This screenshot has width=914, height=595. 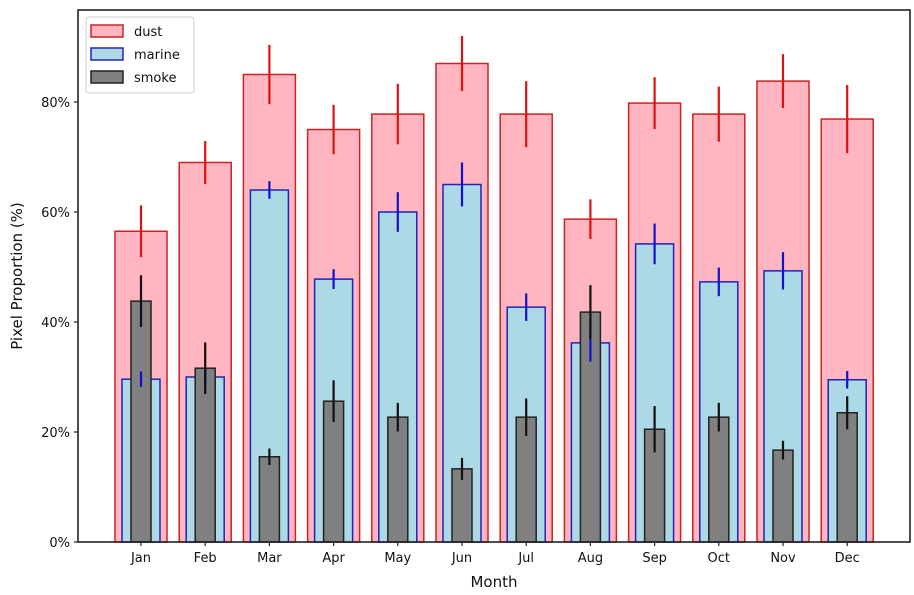 I want to click on legend-swatch-smoke, so click(x=107, y=77).